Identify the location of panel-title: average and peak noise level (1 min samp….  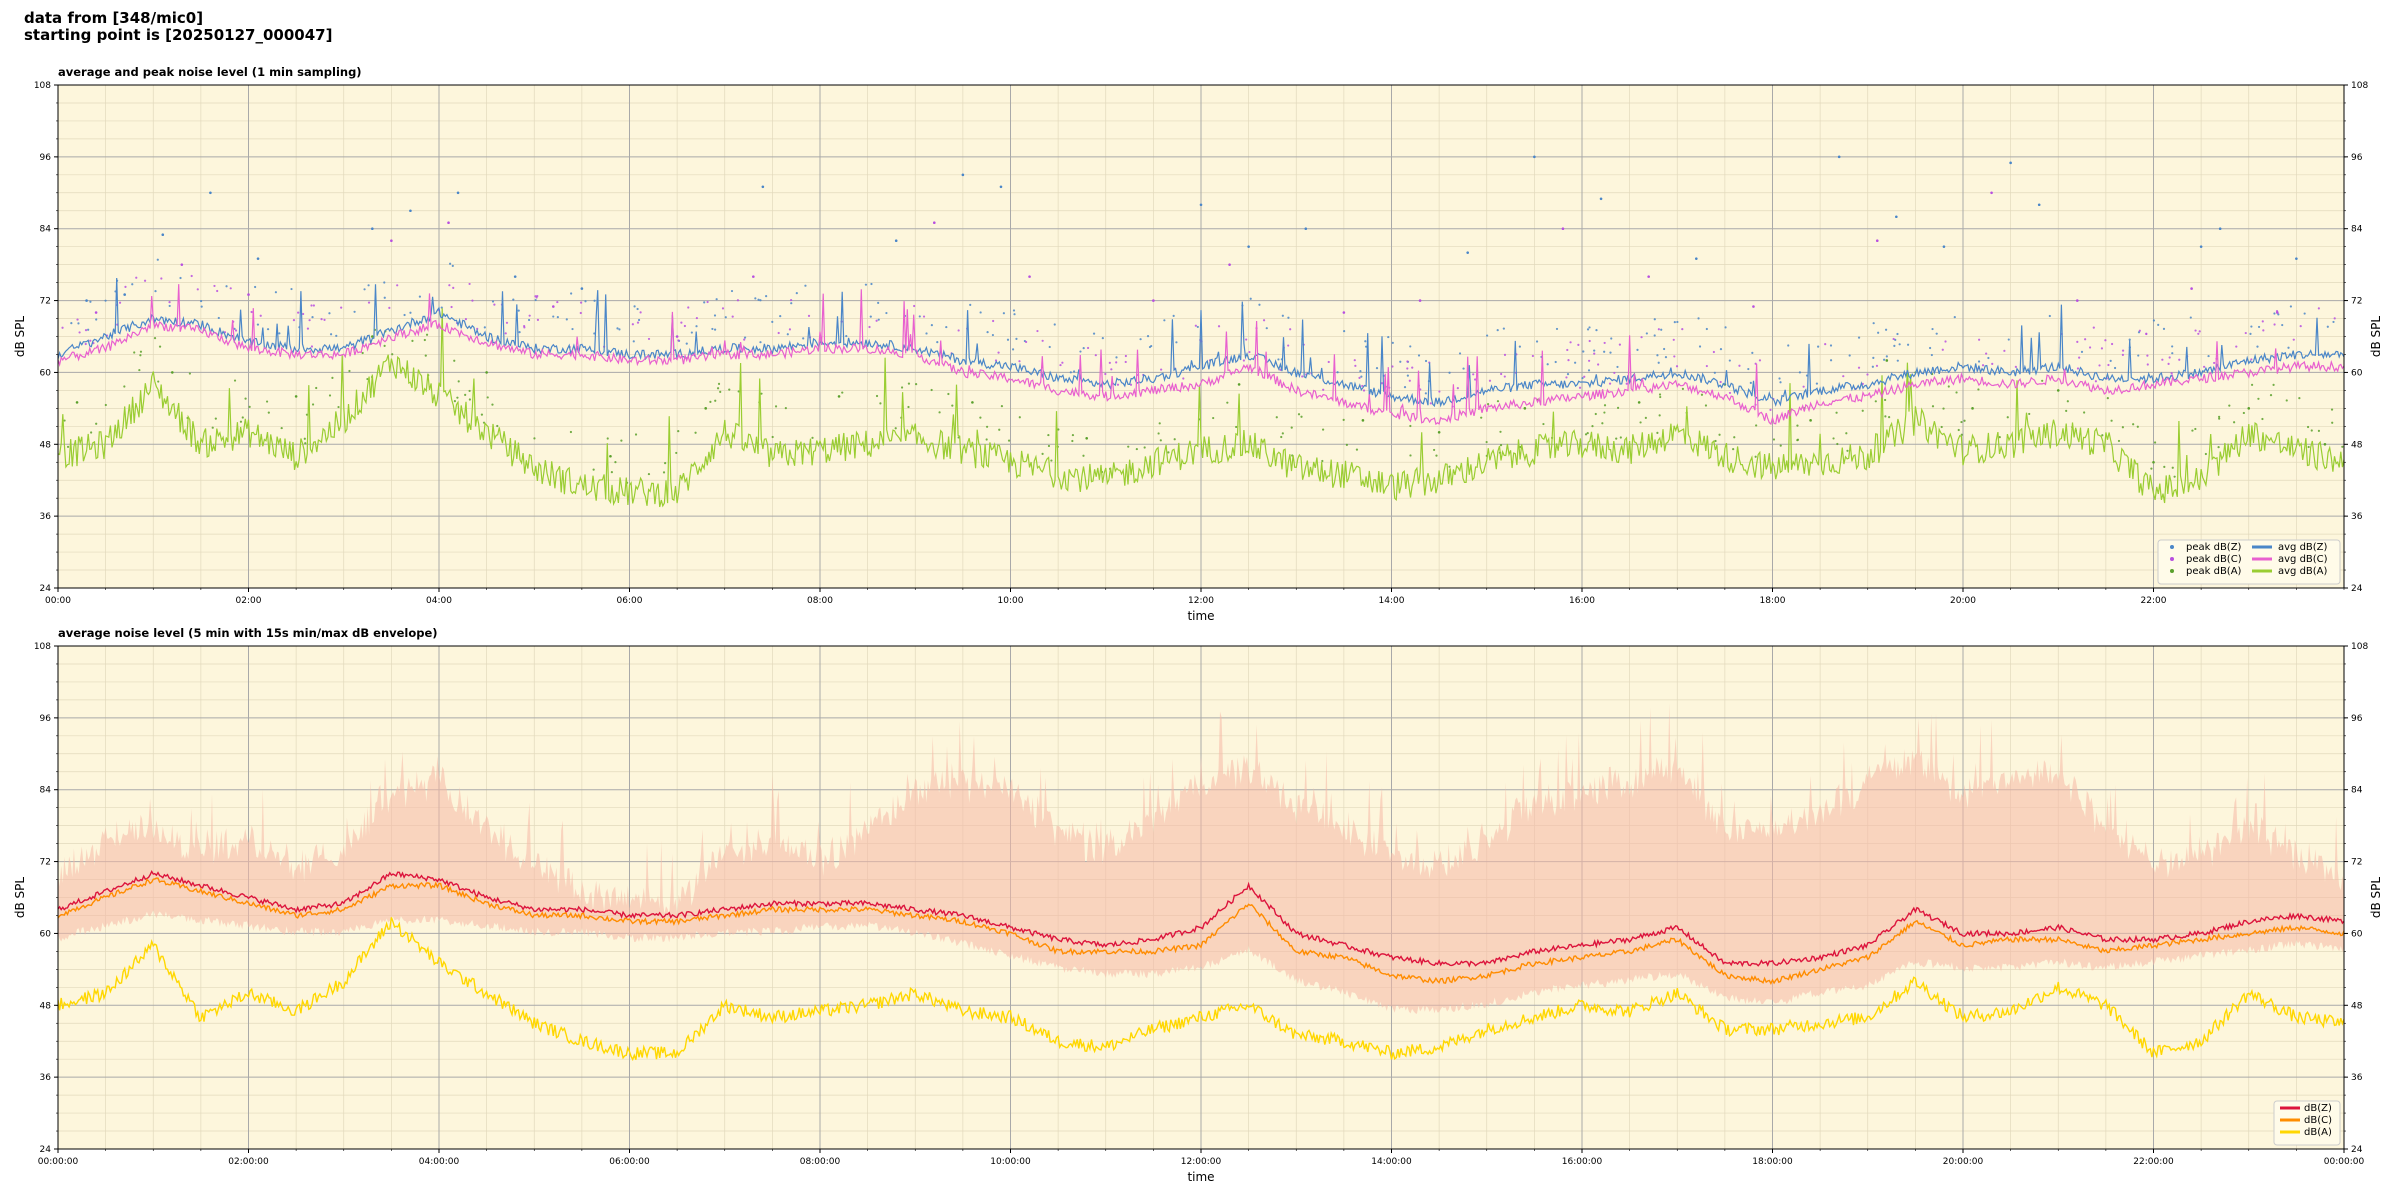
(210, 72).